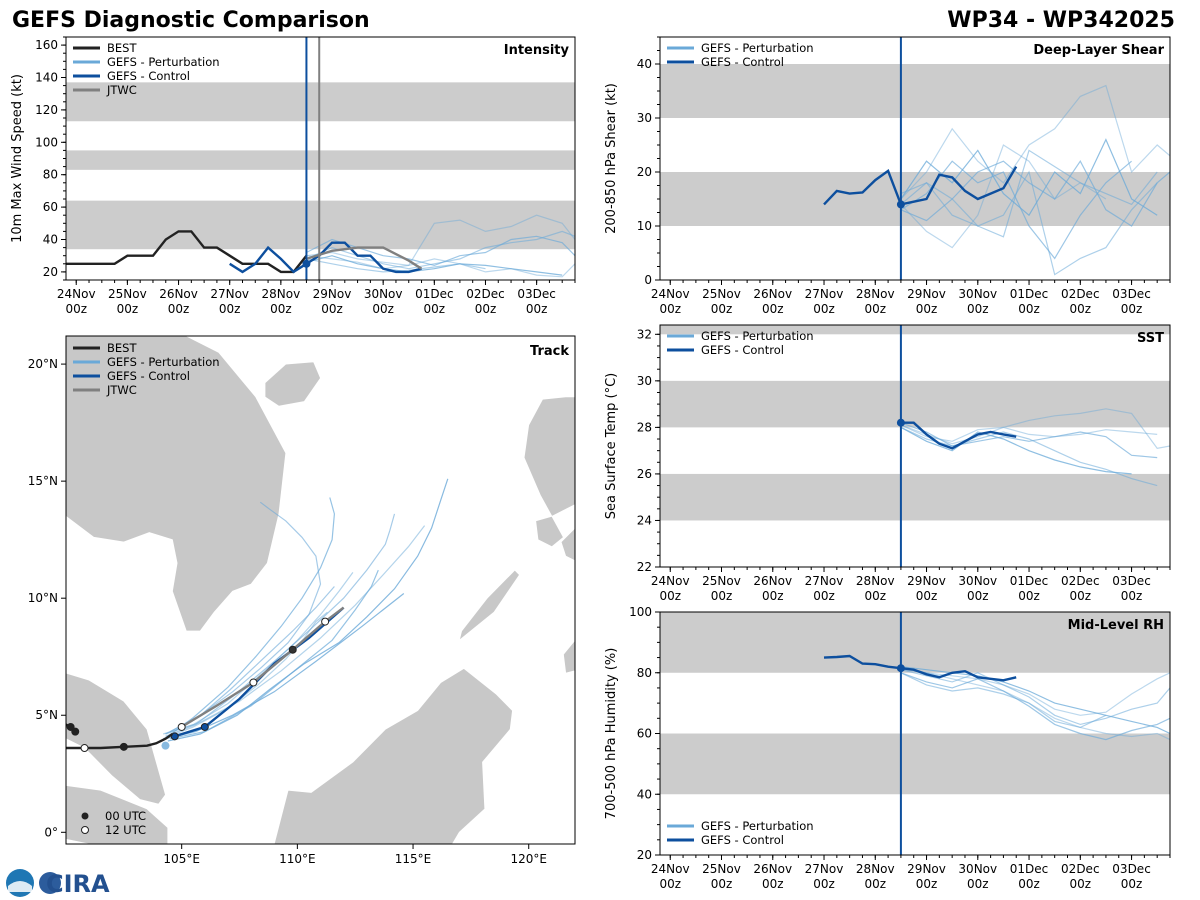  I want to click on land-sumatra, so click(117, 814).